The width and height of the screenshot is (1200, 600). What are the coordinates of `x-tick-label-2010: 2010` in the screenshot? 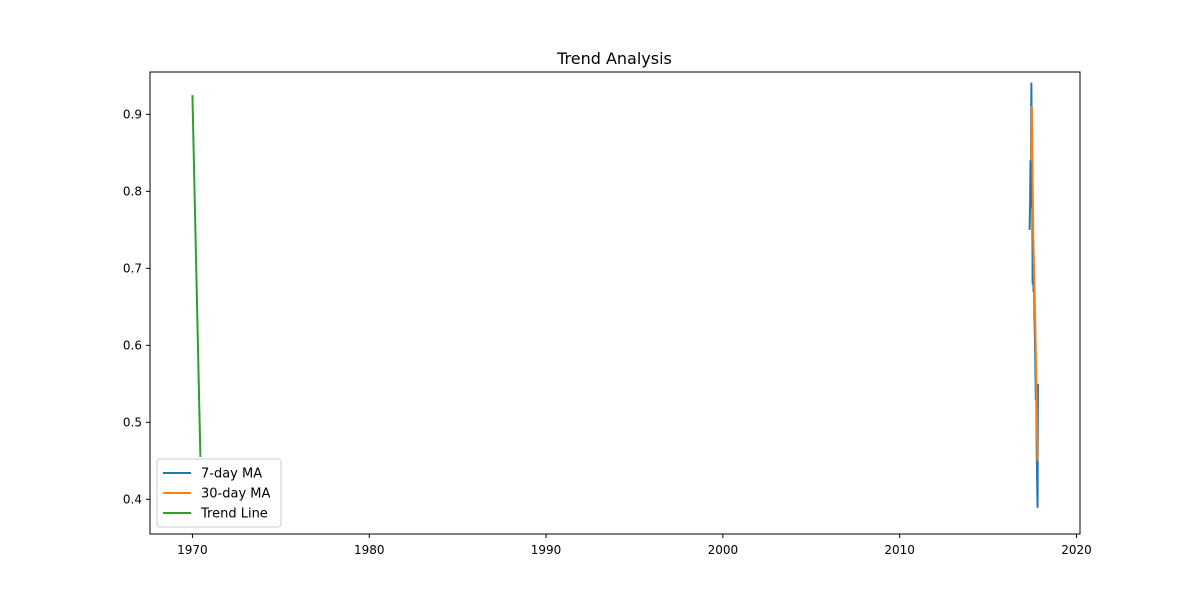 It's located at (899, 550).